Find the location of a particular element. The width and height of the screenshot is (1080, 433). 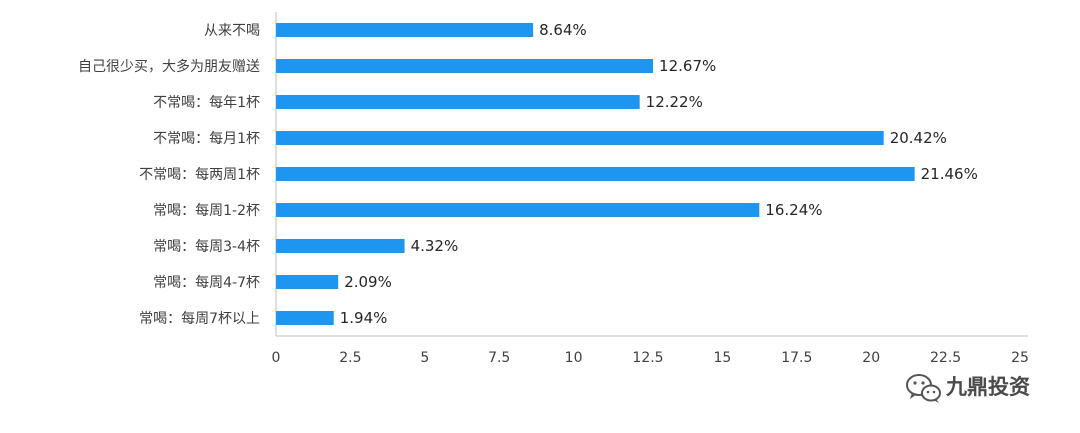

category-label: 常喝：每周7杯以上 is located at coordinates (199, 319).